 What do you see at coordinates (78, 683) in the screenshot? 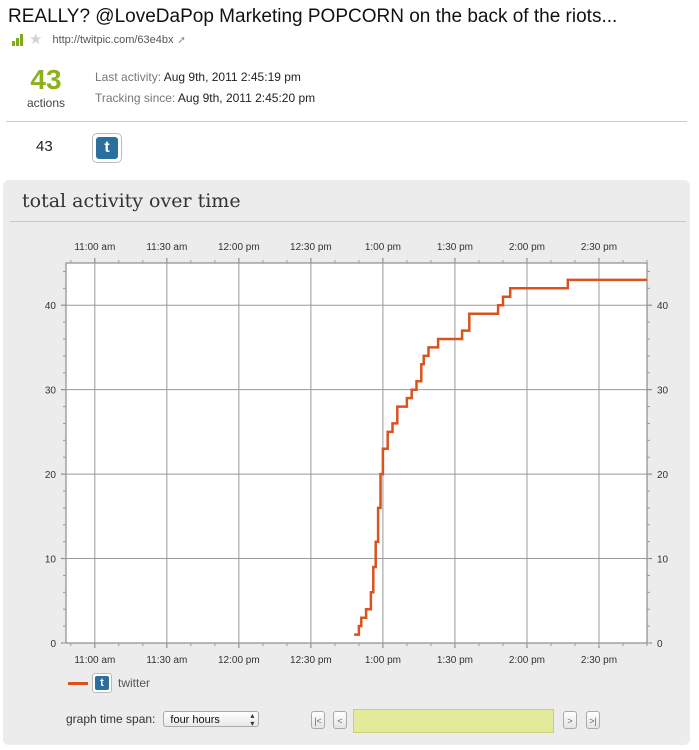
I see `legend-swatch` at bounding box center [78, 683].